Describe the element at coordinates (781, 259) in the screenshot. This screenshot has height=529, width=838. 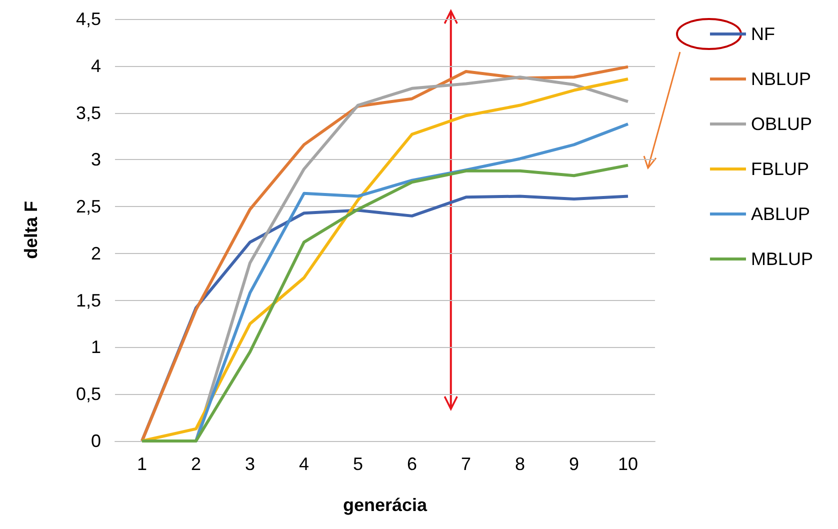
I see `legend-label: MBLUP` at that location.